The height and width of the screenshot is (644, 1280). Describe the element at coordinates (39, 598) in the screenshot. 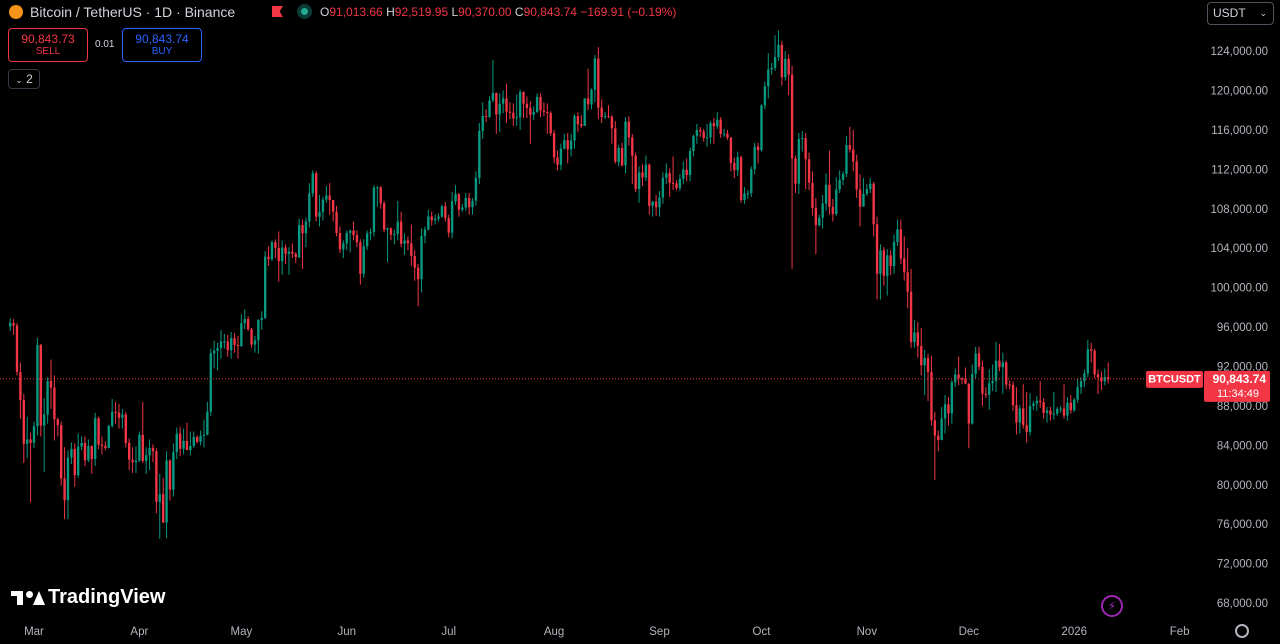

I see `logo-tri` at that location.